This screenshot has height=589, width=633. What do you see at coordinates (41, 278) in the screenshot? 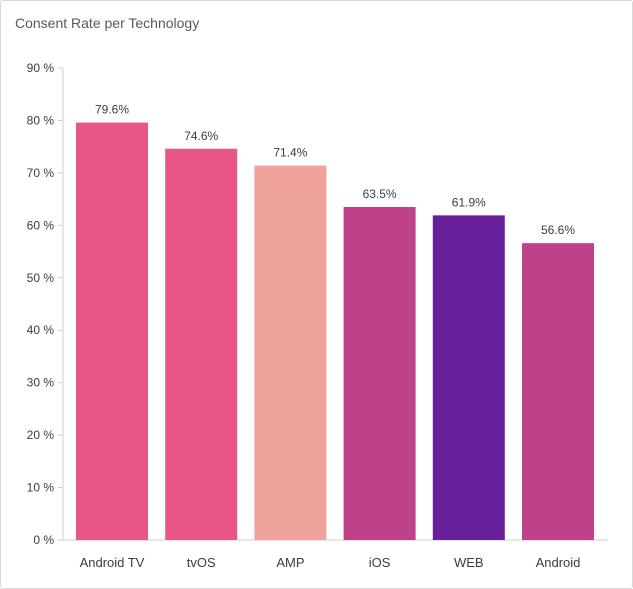
I see `y-tick-label: 50 %` at bounding box center [41, 278].